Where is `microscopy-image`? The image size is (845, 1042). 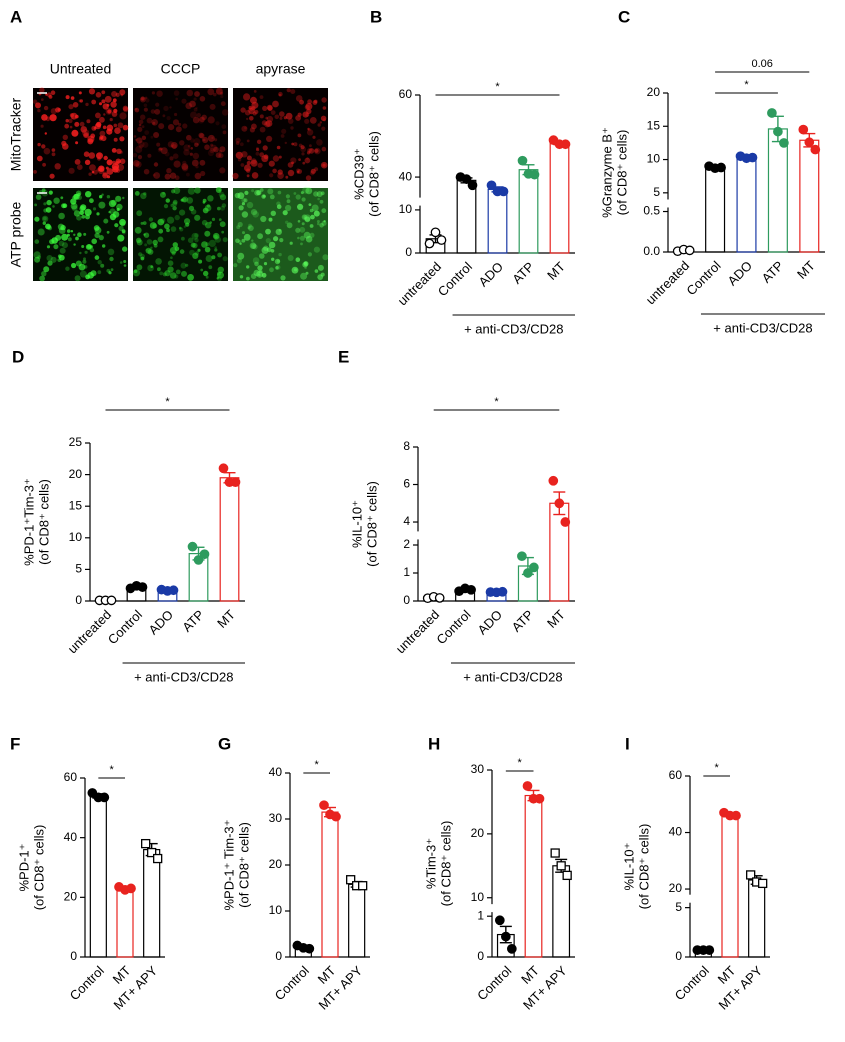
microscopy-image is located at coordinates (180, 234).